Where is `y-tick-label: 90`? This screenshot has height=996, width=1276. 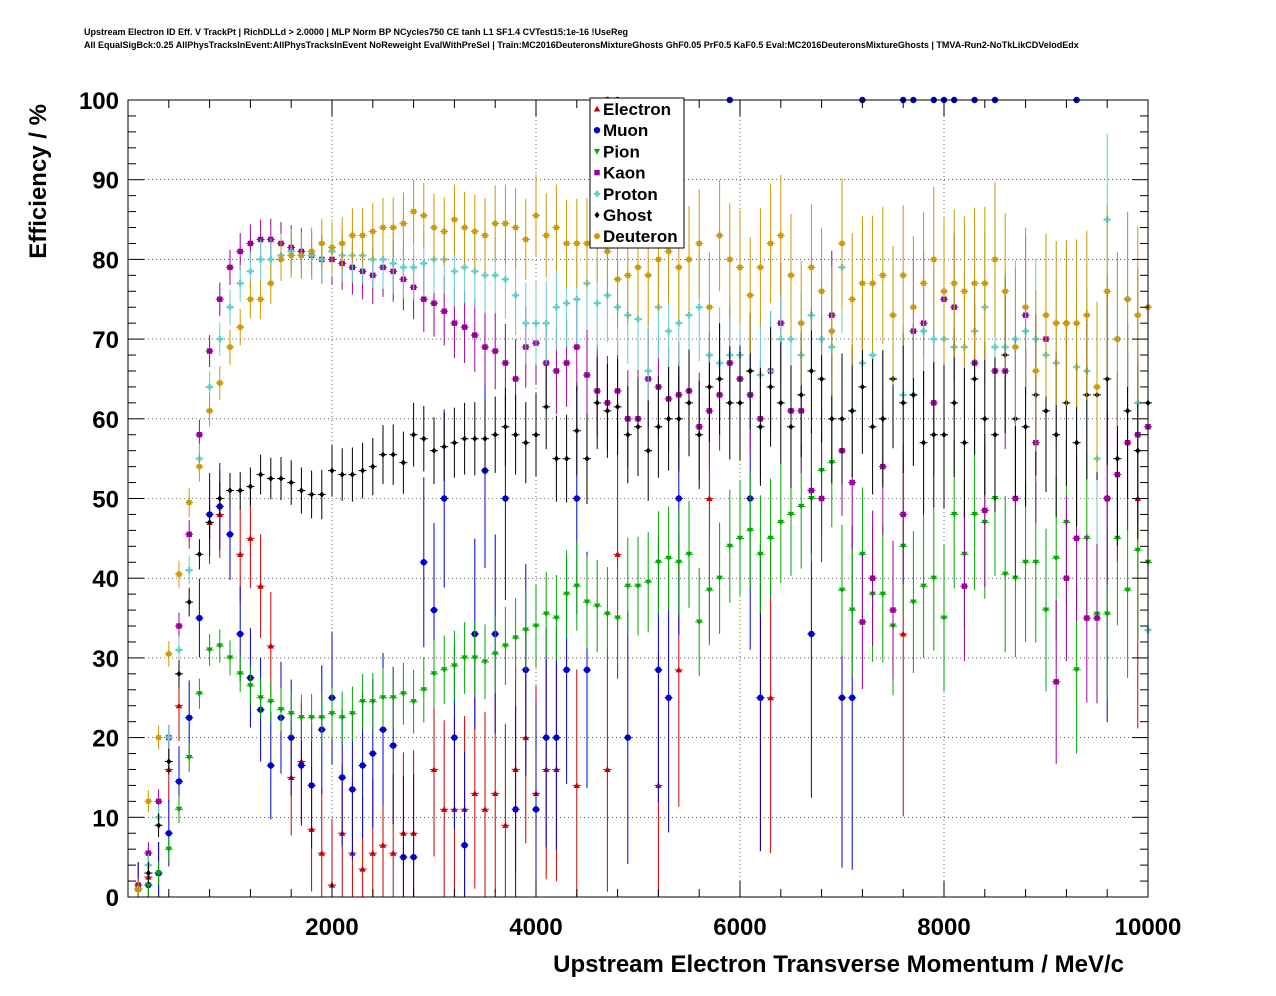
y-tick-label: 90 is located at coordinates (105, 181).